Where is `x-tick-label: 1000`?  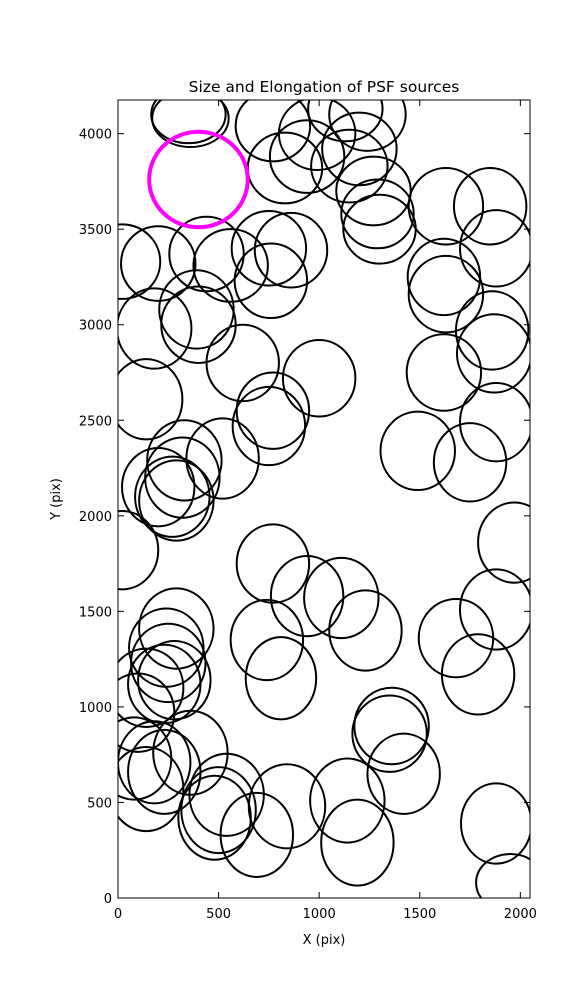
x-tick-label: 1000 is located at coordinates (319, 914).